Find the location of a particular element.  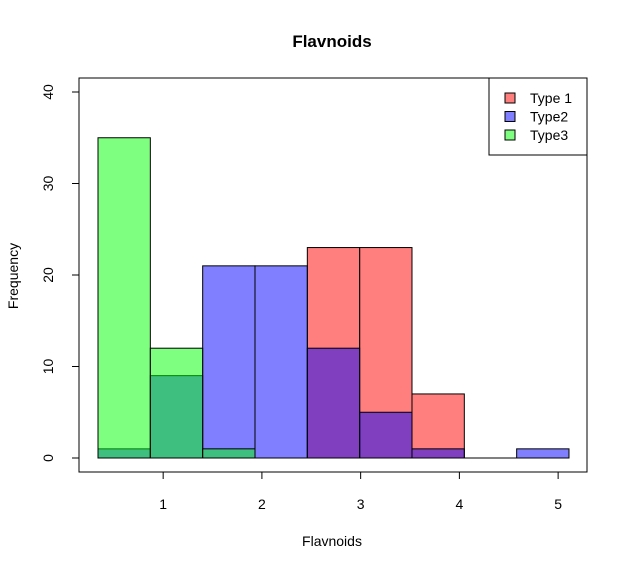

chart-title: Flavnoids is located at coordinates (331, 41).